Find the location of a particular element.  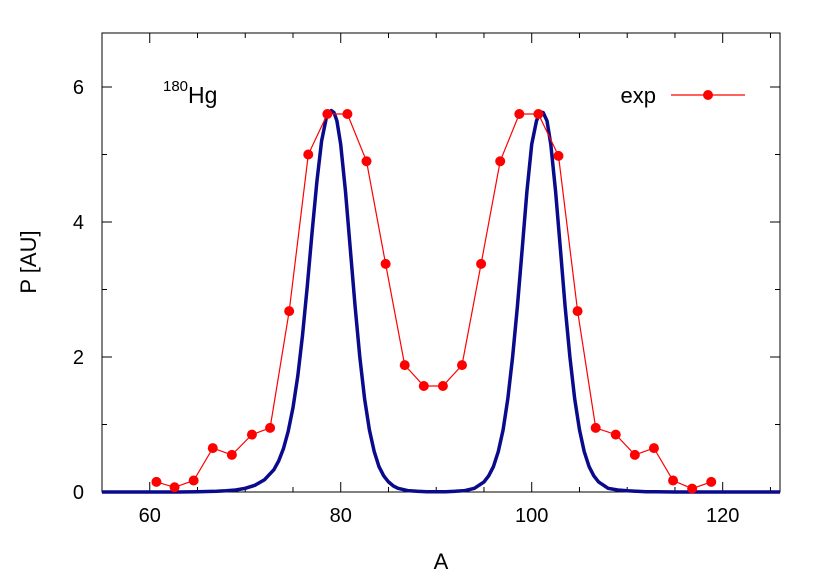

legend-marker-exp is located at coordinates (708, 95).